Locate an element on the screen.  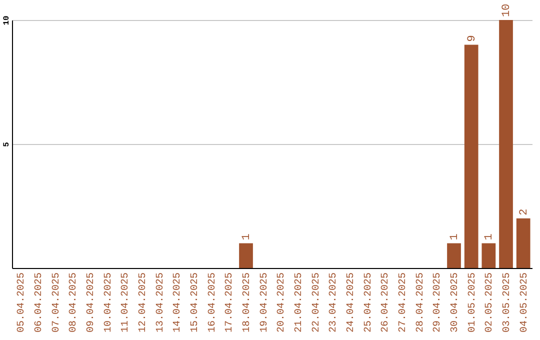
x-tick-label: 11.04.2025 is located at coordinates (126, 302).